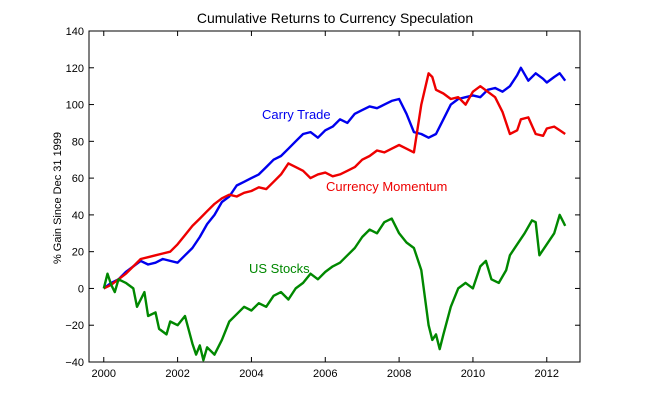 The image size is (648, 407). Describe the element at coordinates (75, 106) in the screenshot. I see `y-tick-label: 100` at that location.